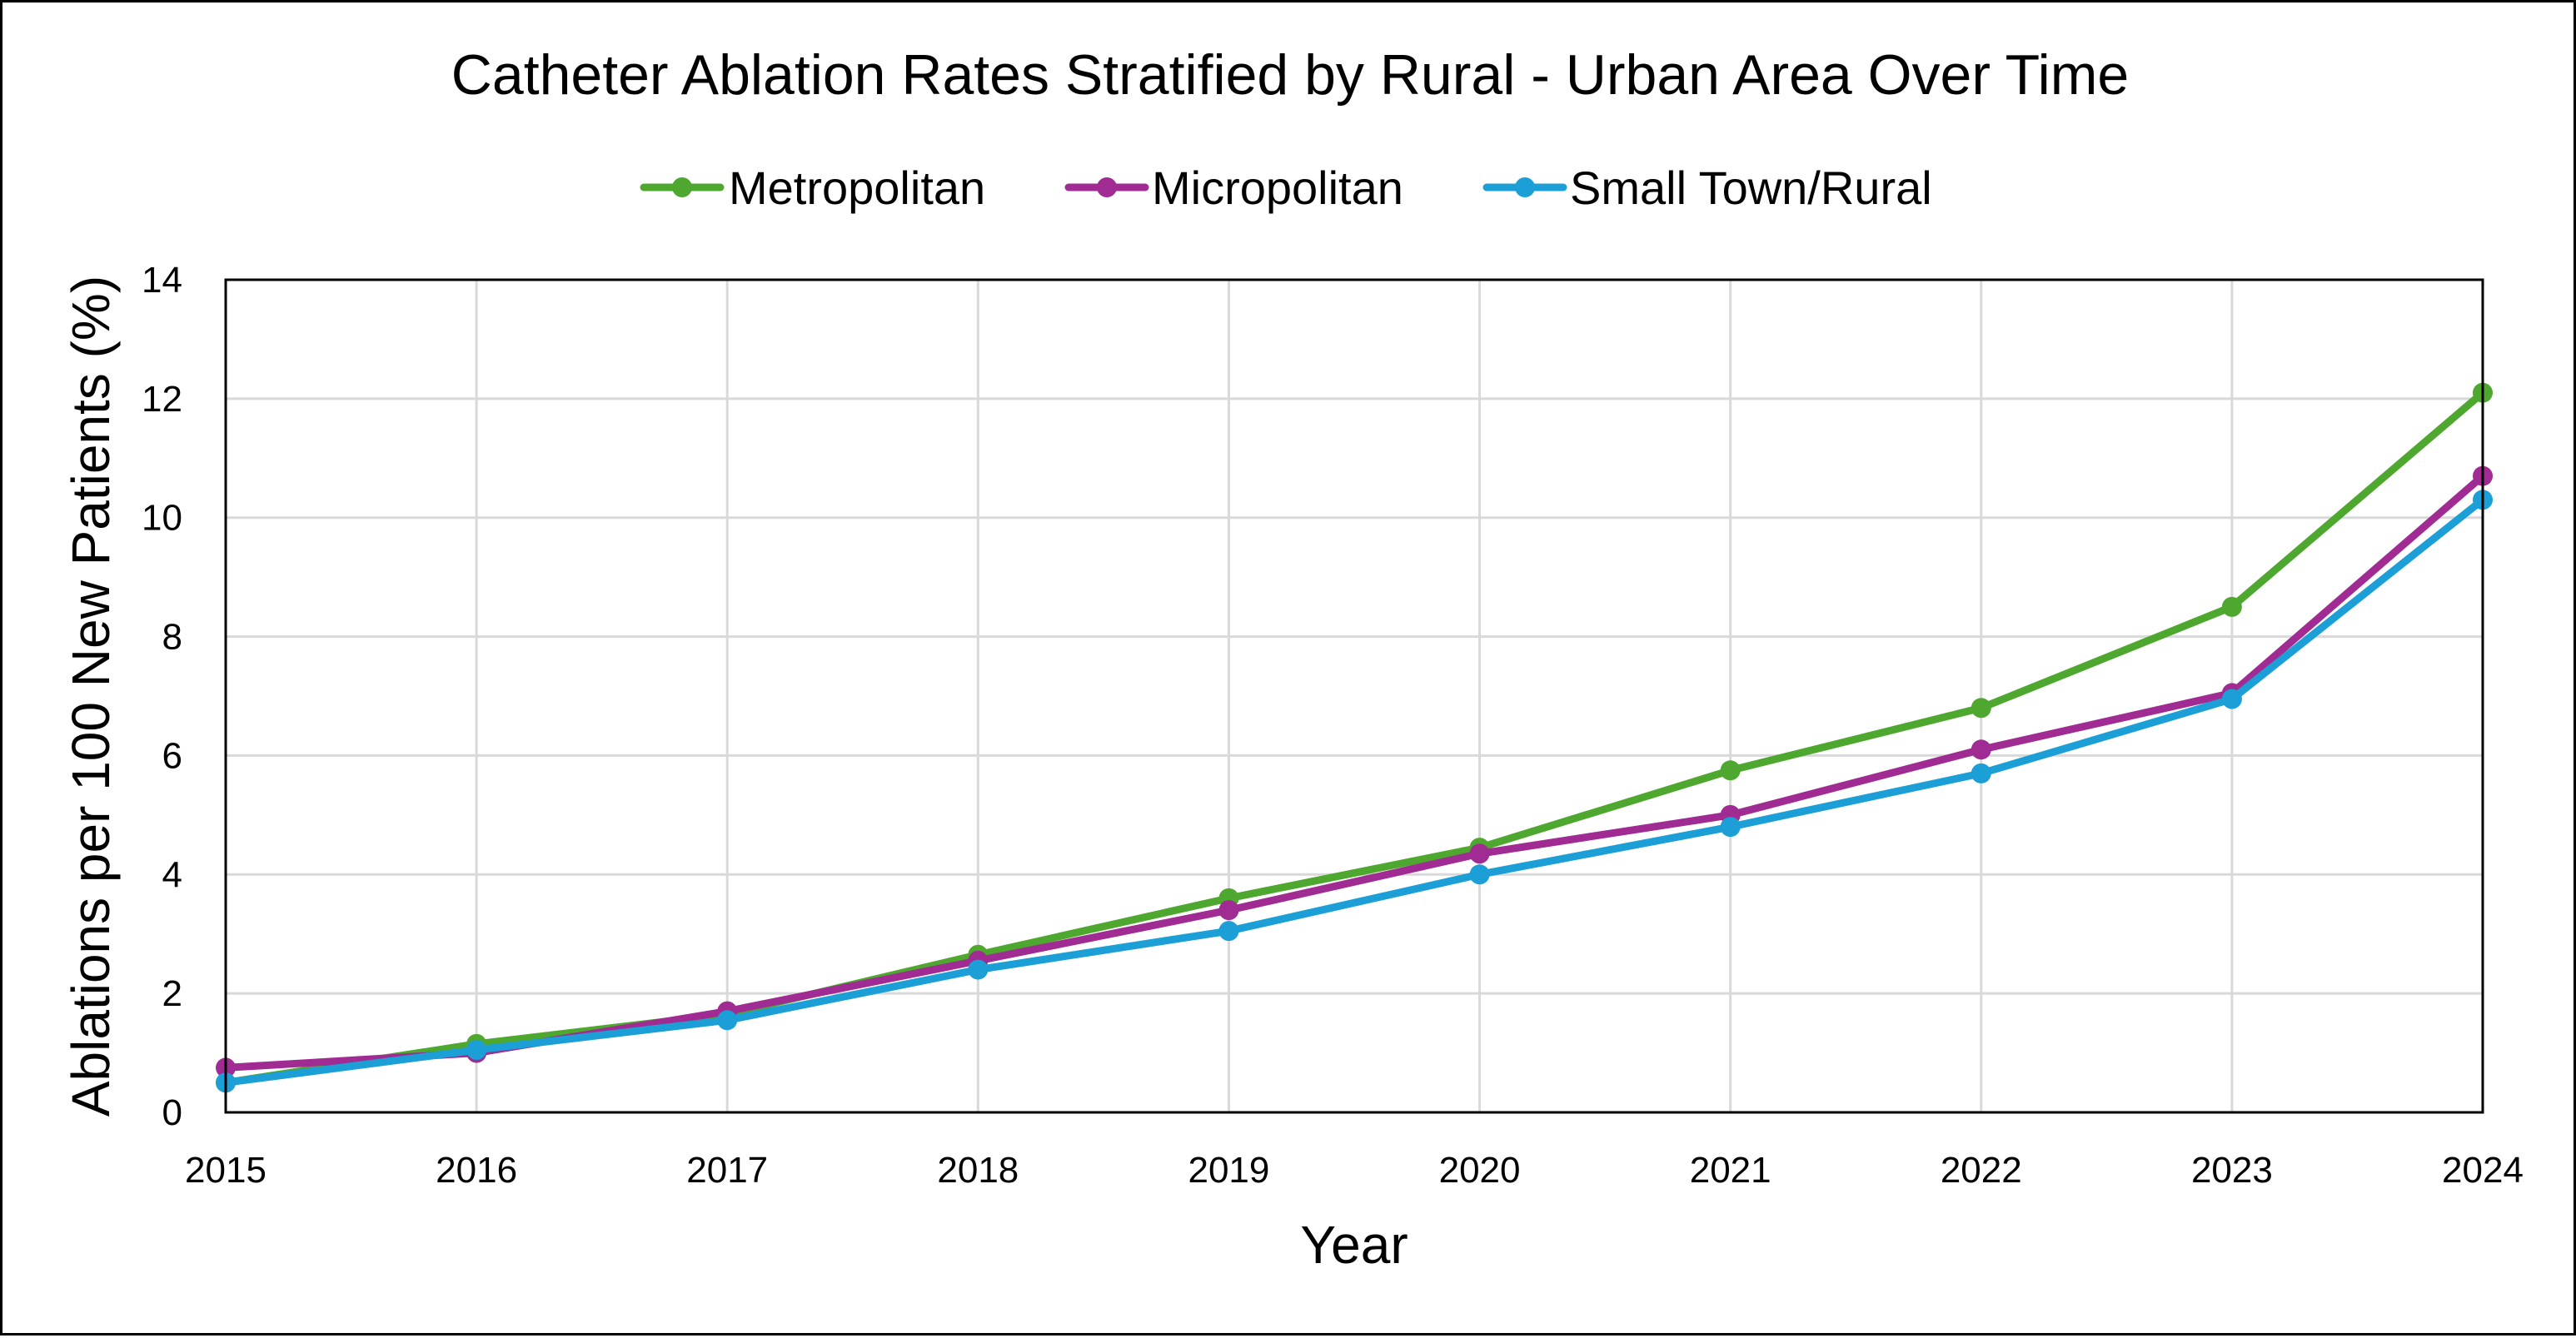 The image size is (2576, 1338). I want to click on x-tick-label: 2024, so click(2483, 1170).